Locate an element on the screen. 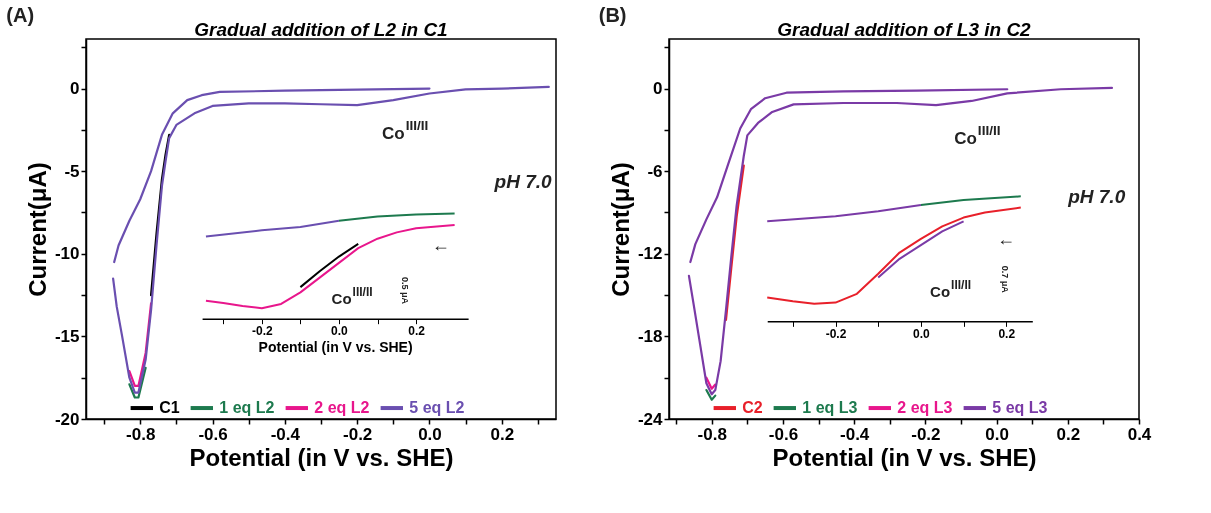  annotation: 0.7 μA is located at coordinates (1005, 279).